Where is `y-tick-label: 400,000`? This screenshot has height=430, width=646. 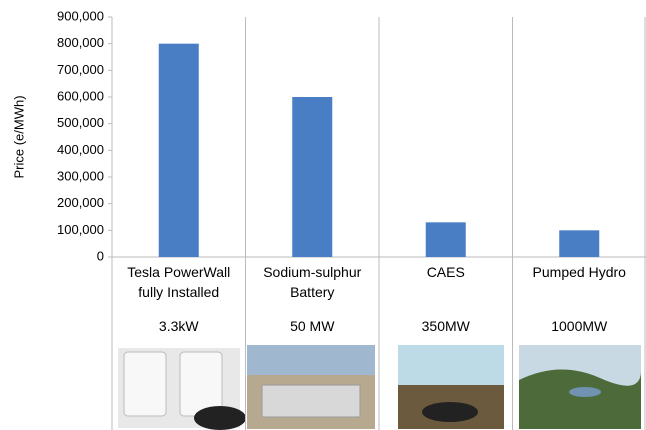
y-tick-label: 400,000 is located at coordinates (80, 149).